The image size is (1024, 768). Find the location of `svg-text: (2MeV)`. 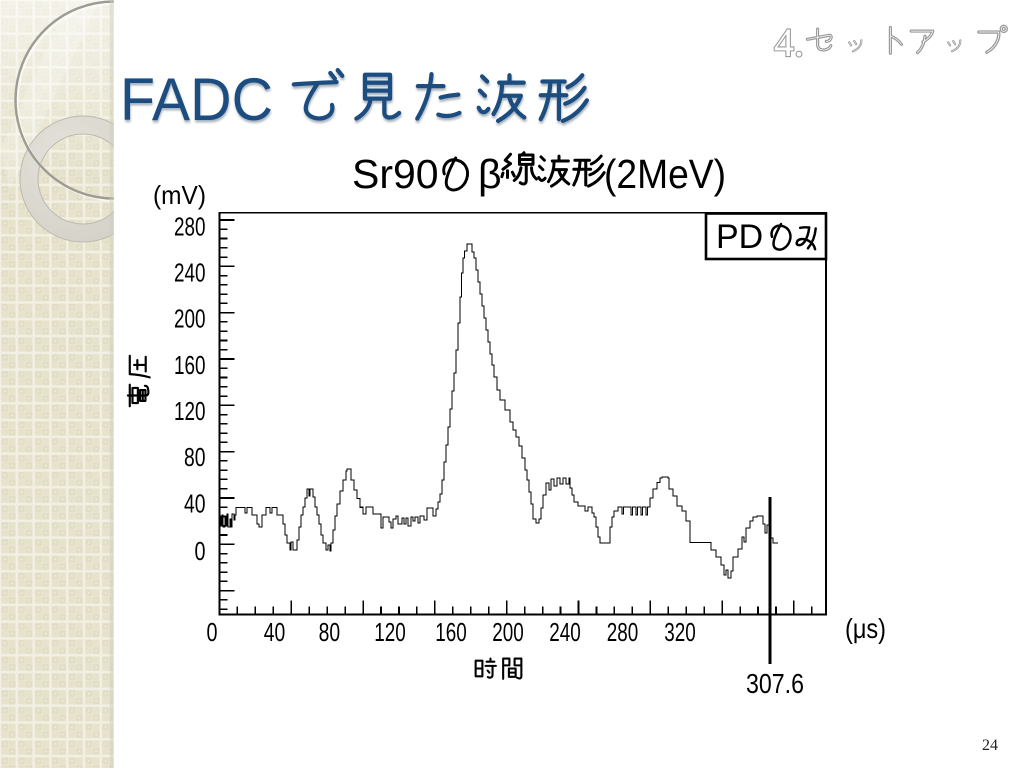

svg-text: (2MeV) is located at coordinates (665, 174).